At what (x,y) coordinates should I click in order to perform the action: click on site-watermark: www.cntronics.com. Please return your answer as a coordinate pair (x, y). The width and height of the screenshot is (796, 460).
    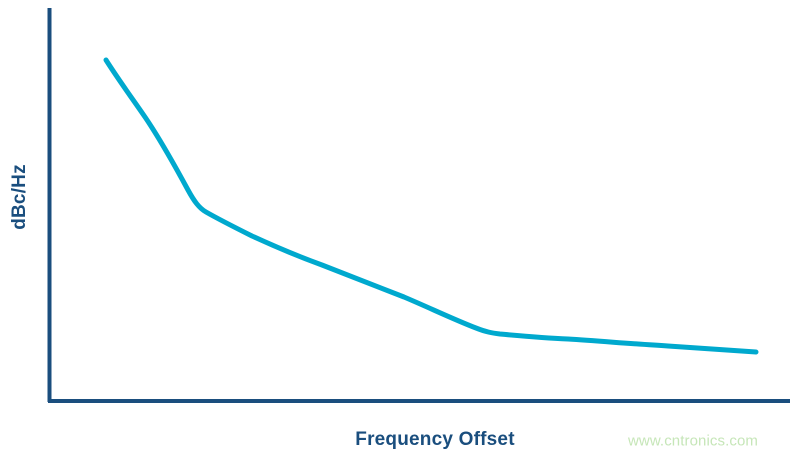
    Looking at the image, I should click on (693, 441).